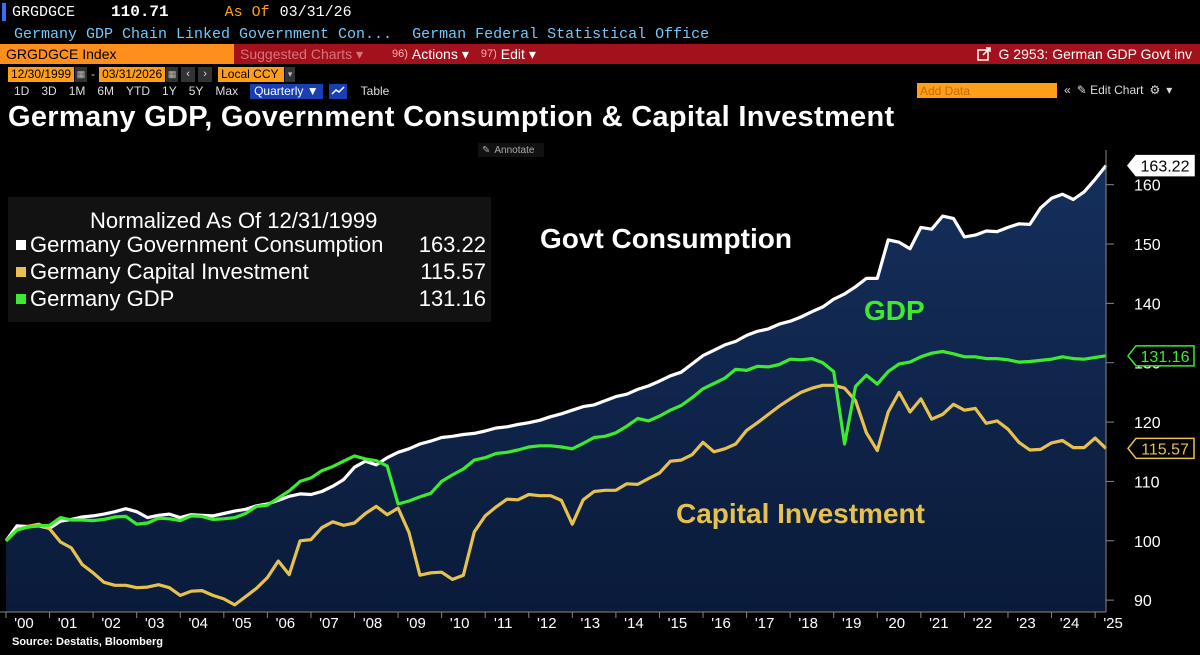 The image size is (1200, 655). Describe the element at coordinates (430, 54) in the screenshot. I see `actions-menu: 96) Actions ▾` at that location.